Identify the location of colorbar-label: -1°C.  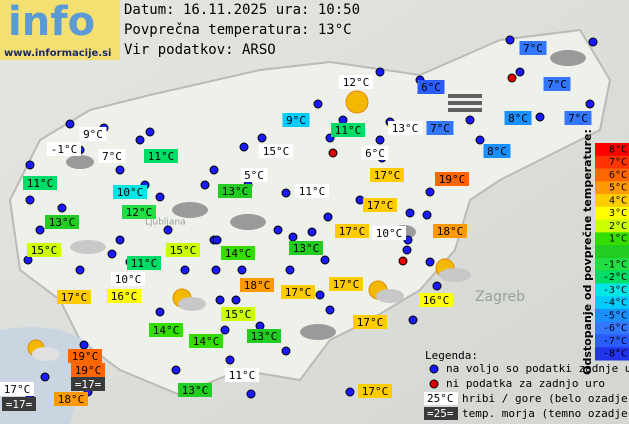
(615, 264).